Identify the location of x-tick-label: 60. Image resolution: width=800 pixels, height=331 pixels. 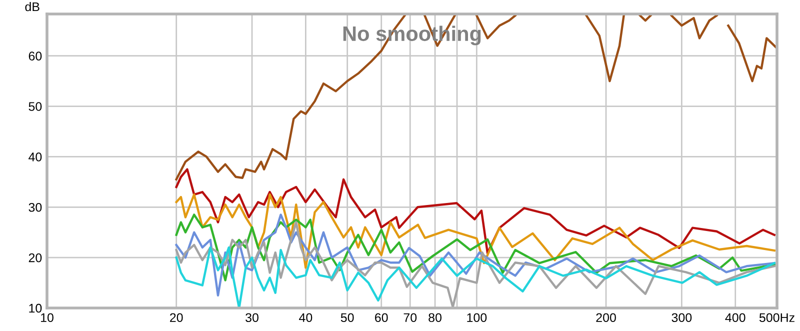
(381, 317).